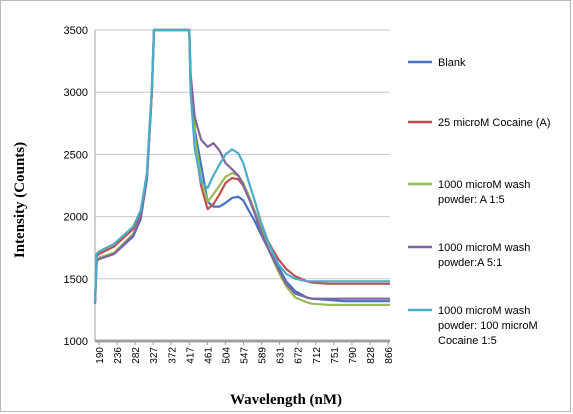  Describe the element at coordinates (76, 31) in the screenshot. I see `y-tick-label: 3500` at that location.